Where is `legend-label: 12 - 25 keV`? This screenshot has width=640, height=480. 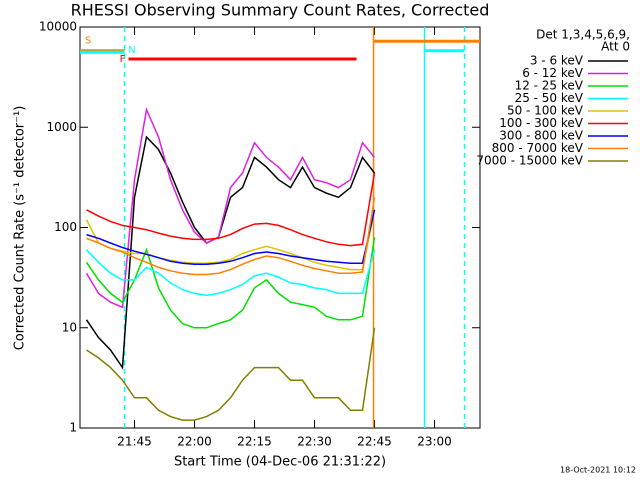 legend-label: 12 - 25 keV is located at coordinates (549, 86).